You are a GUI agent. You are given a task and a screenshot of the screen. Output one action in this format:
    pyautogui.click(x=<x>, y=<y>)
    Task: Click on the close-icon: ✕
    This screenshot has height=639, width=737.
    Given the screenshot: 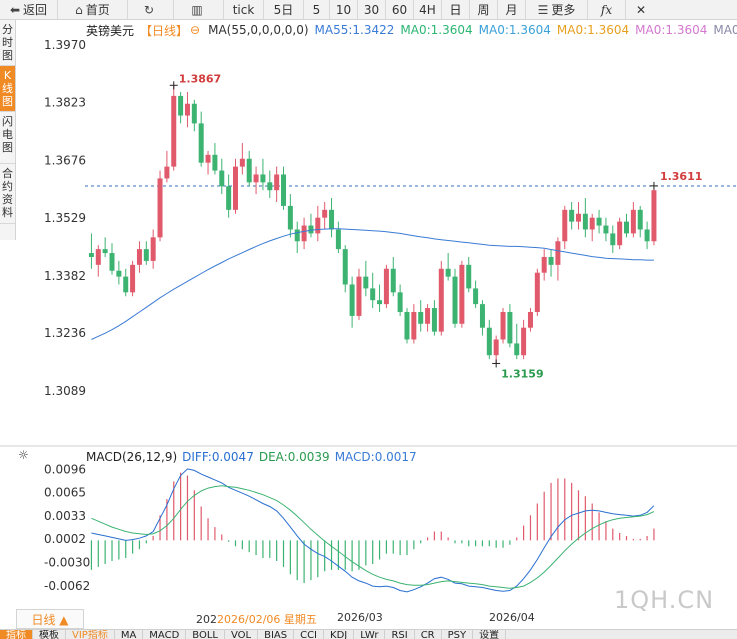 What is the action you would take?
    pyautogui.click(x=641, y=9)
    